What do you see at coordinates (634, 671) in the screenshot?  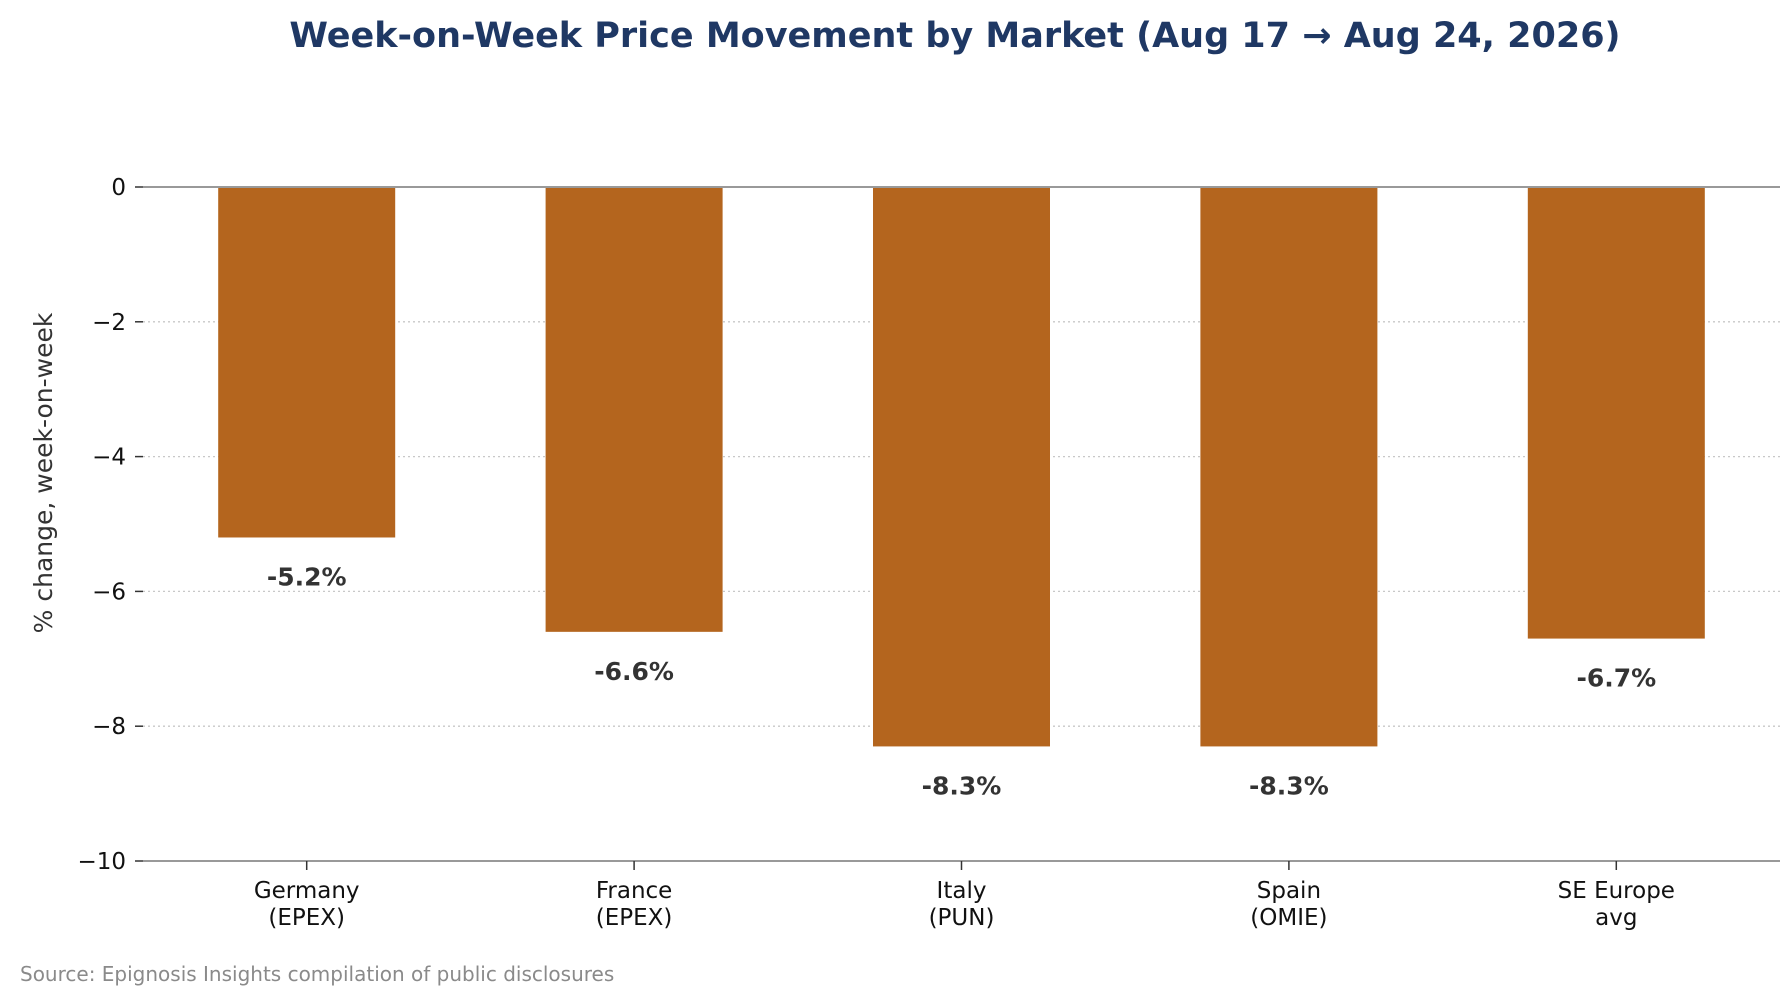 I see `data-label: -6.6%` at bounding box center [634, 671].